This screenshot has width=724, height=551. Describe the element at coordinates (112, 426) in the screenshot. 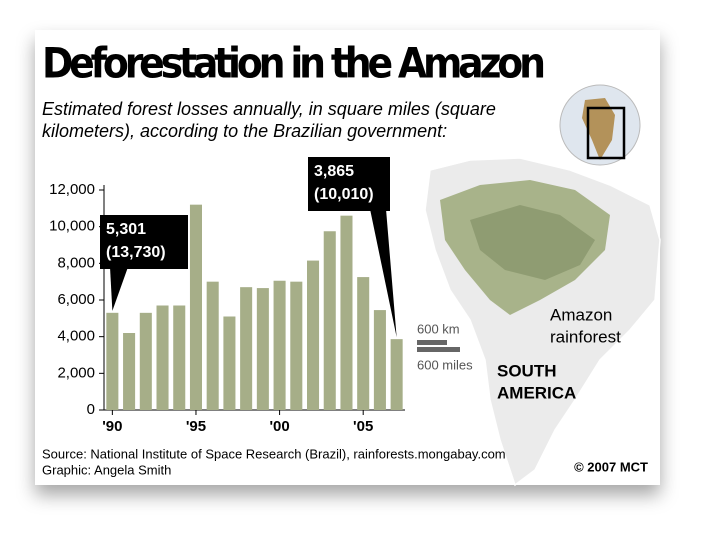

I see `x-tick-label: '90` at that location.